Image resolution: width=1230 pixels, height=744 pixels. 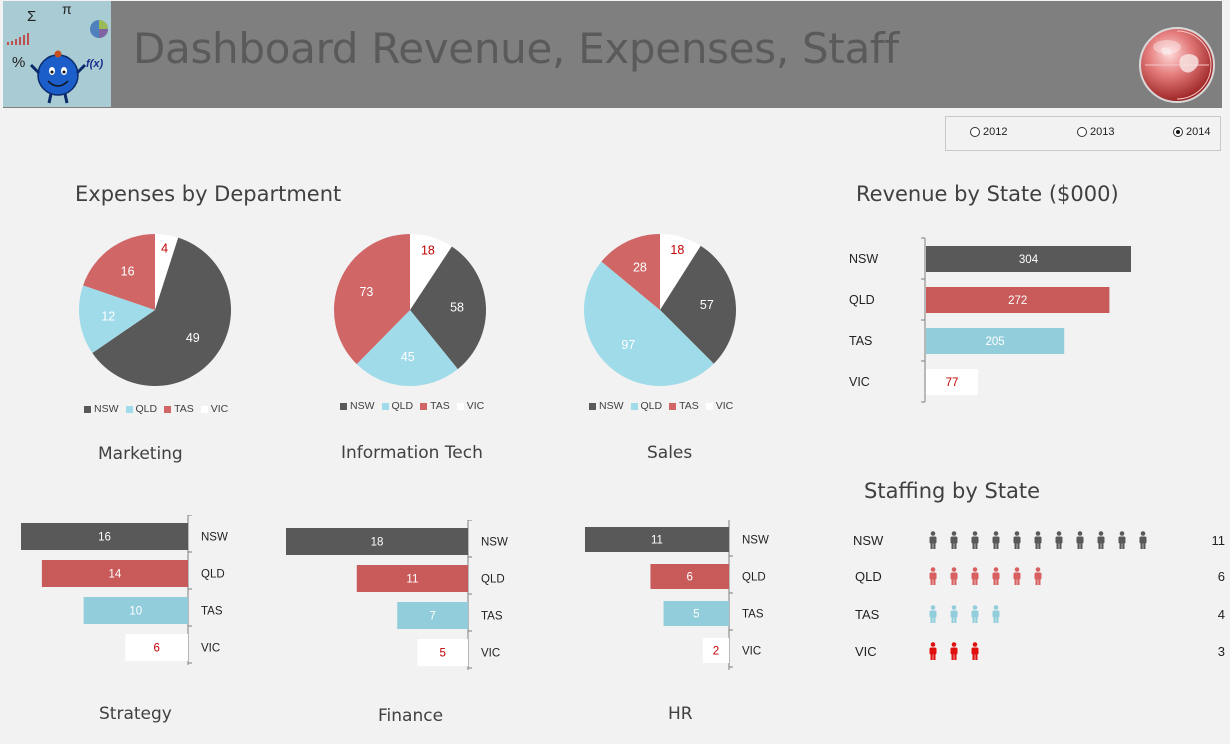 What do you see at coordinates (995, 342) in the screenshot?
I see `bar-data-label-tas: 205` at bounding box center [995, 342].